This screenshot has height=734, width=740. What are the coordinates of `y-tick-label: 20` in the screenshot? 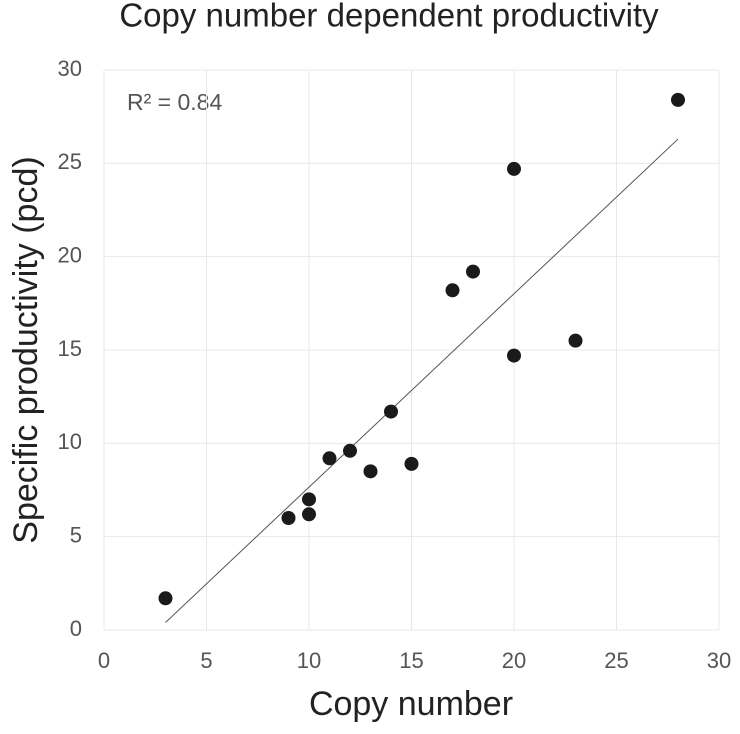 It's located at (70, 254).